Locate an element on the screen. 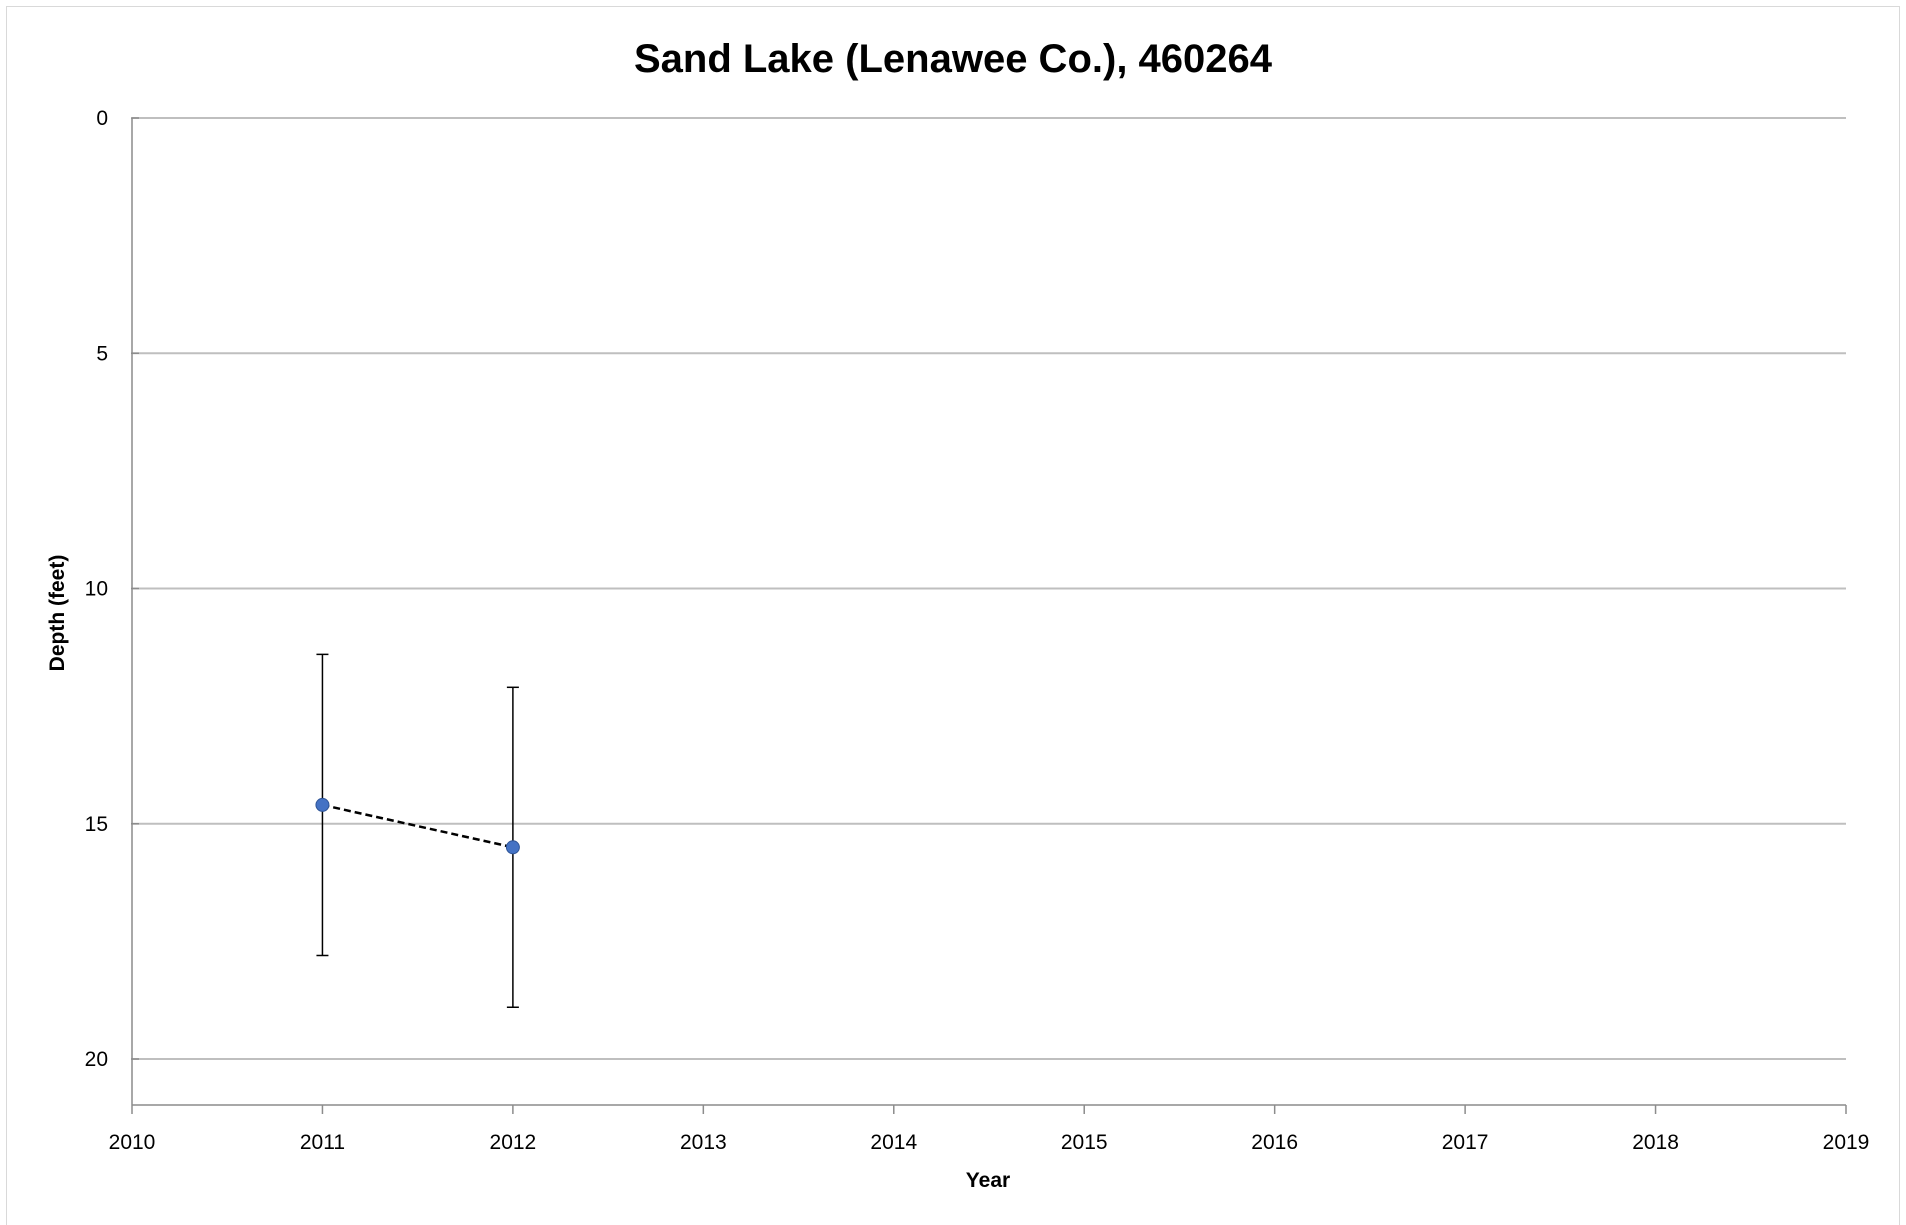 The width and height of the screenshot is (1906, 1225). x-tick-label: 2013 is located at coordinates (703, 1142).